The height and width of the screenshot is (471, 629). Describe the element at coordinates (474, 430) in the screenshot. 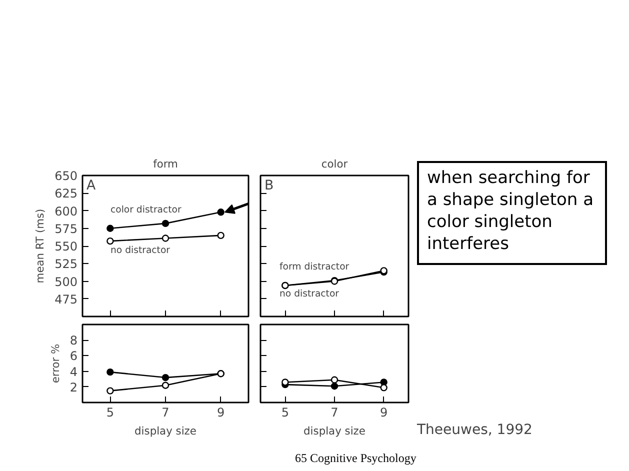

I see `text: Theeuwes, 1992` at that location.